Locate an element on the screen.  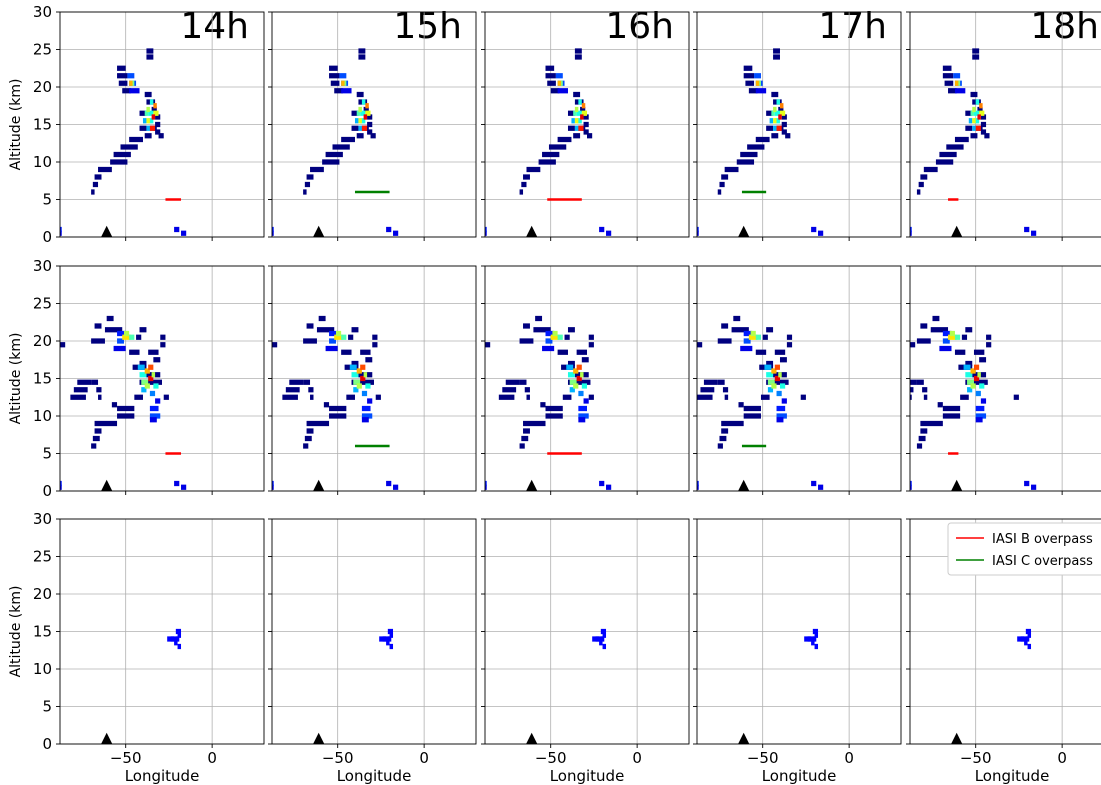
y-tick-label: 0 is located at coordinates (47, 744).